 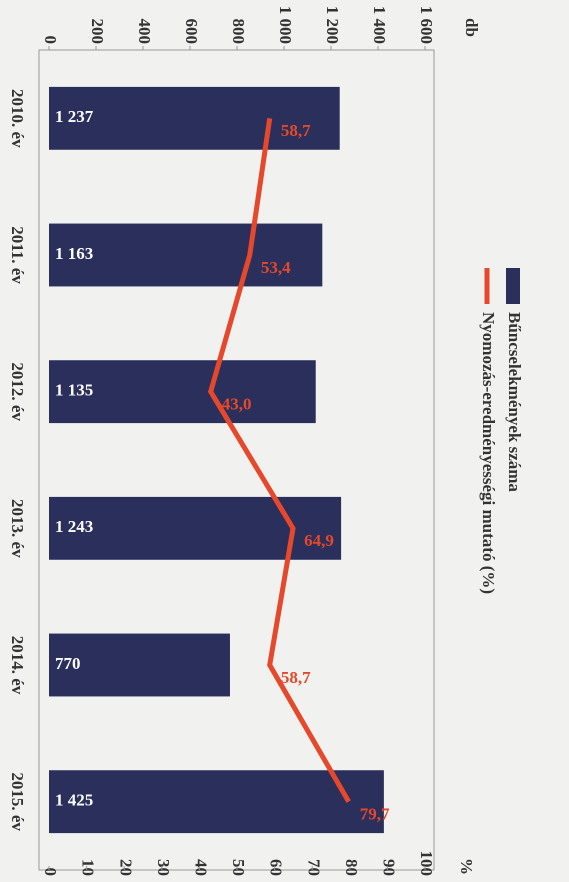 What do you see at coordinates (68, 663) in the screenshot?
I see `bar-value-label: 770` at bounding box center [68, 663].